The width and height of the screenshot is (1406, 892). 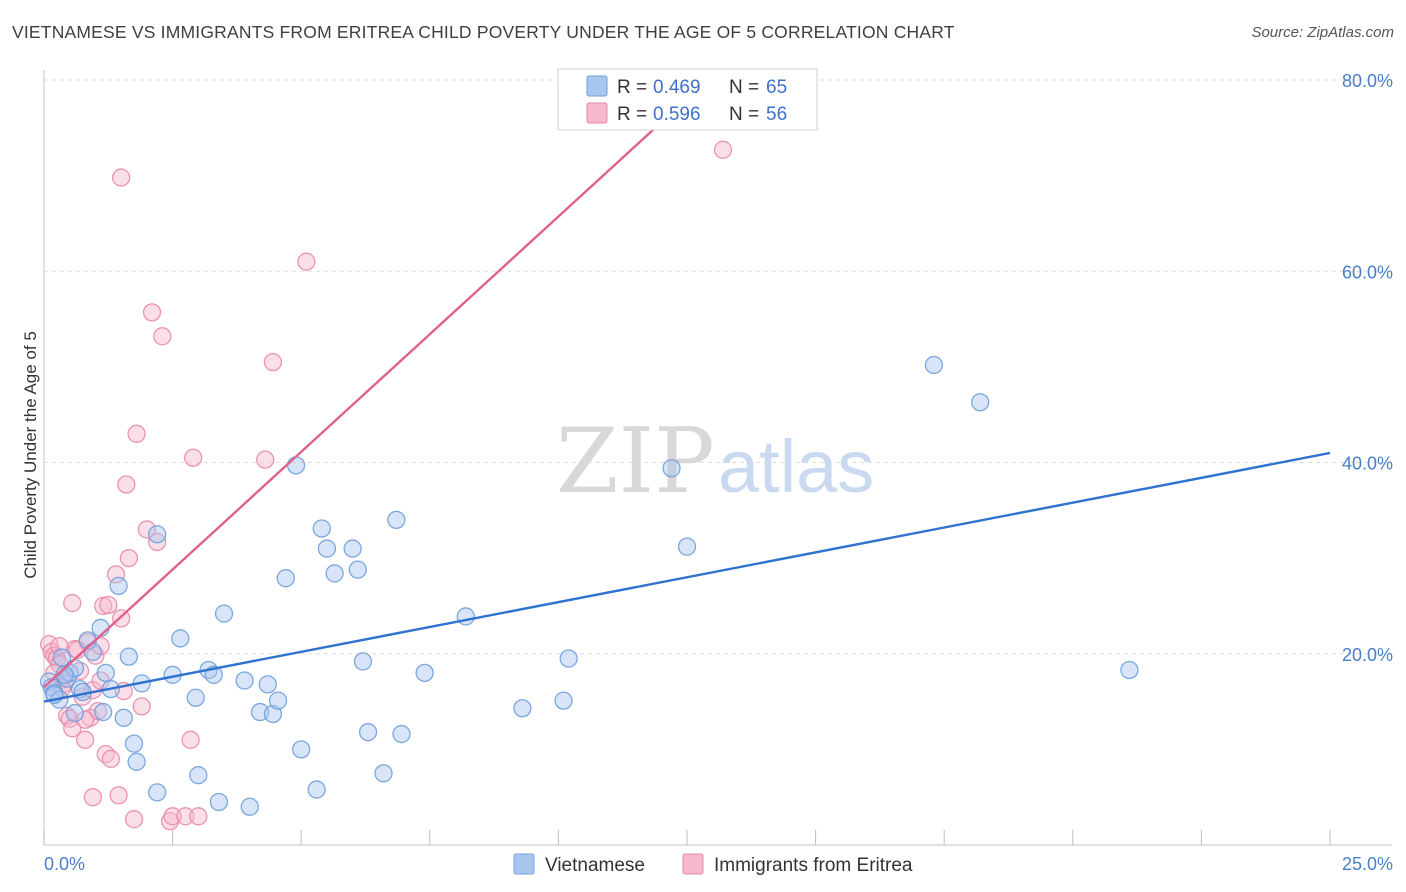 What do you see at coordinates (1367, 655) in the screenshot?
I see `y-tick-label-0: 20.0%` at bounding box center [1367, 655].